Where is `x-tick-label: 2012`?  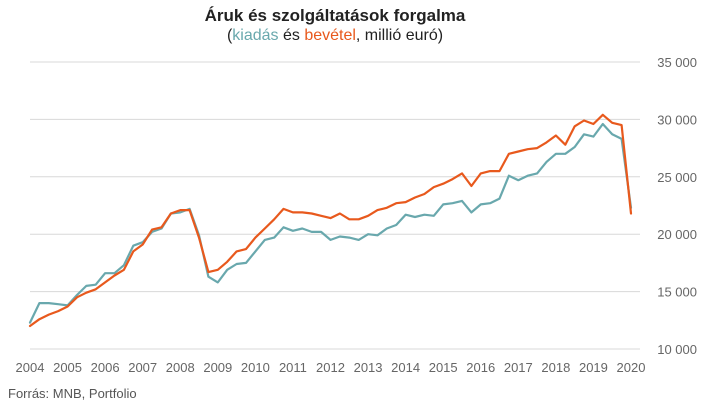 x-tick-label: 2012 is located at coordinates (330, 367).